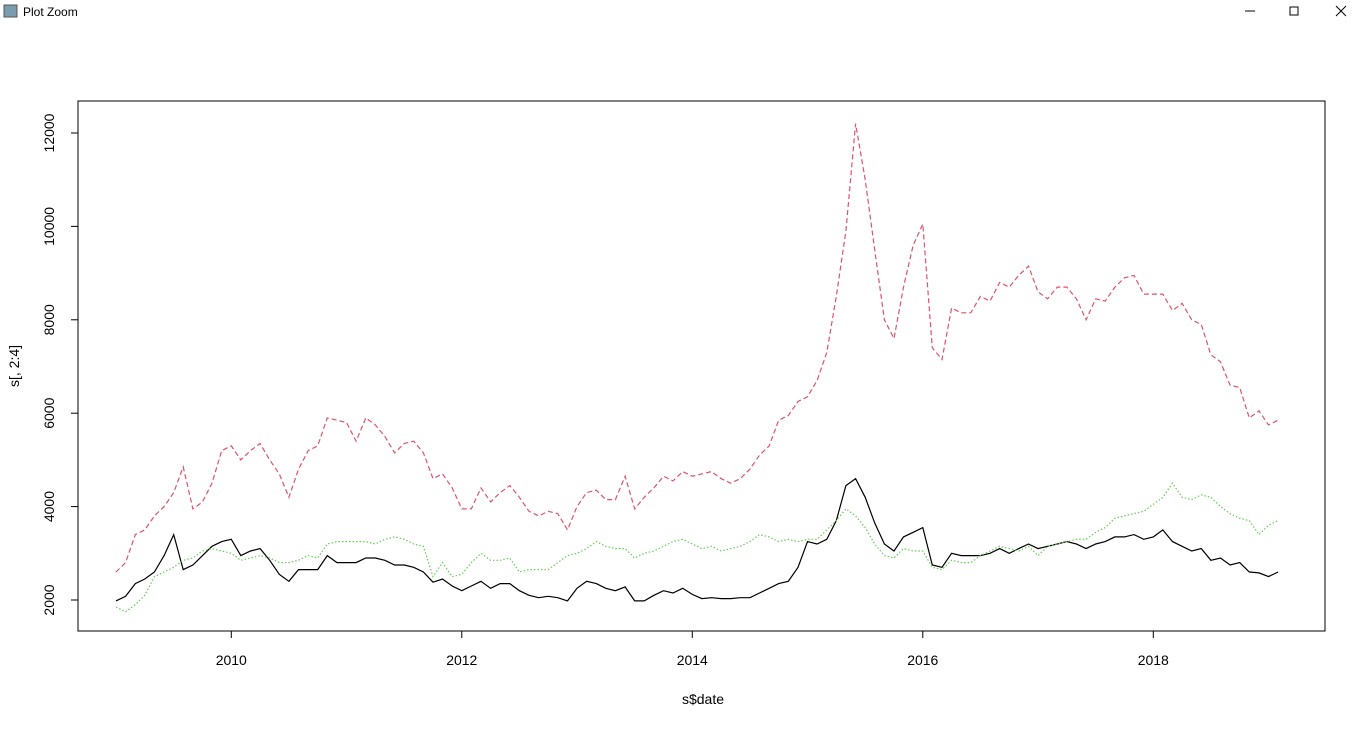 This screenshot has height=733, width=1366. Describe the element at coordinates (49, 412) in the screenshot. I see `y-tick-label: 6000` at that location.